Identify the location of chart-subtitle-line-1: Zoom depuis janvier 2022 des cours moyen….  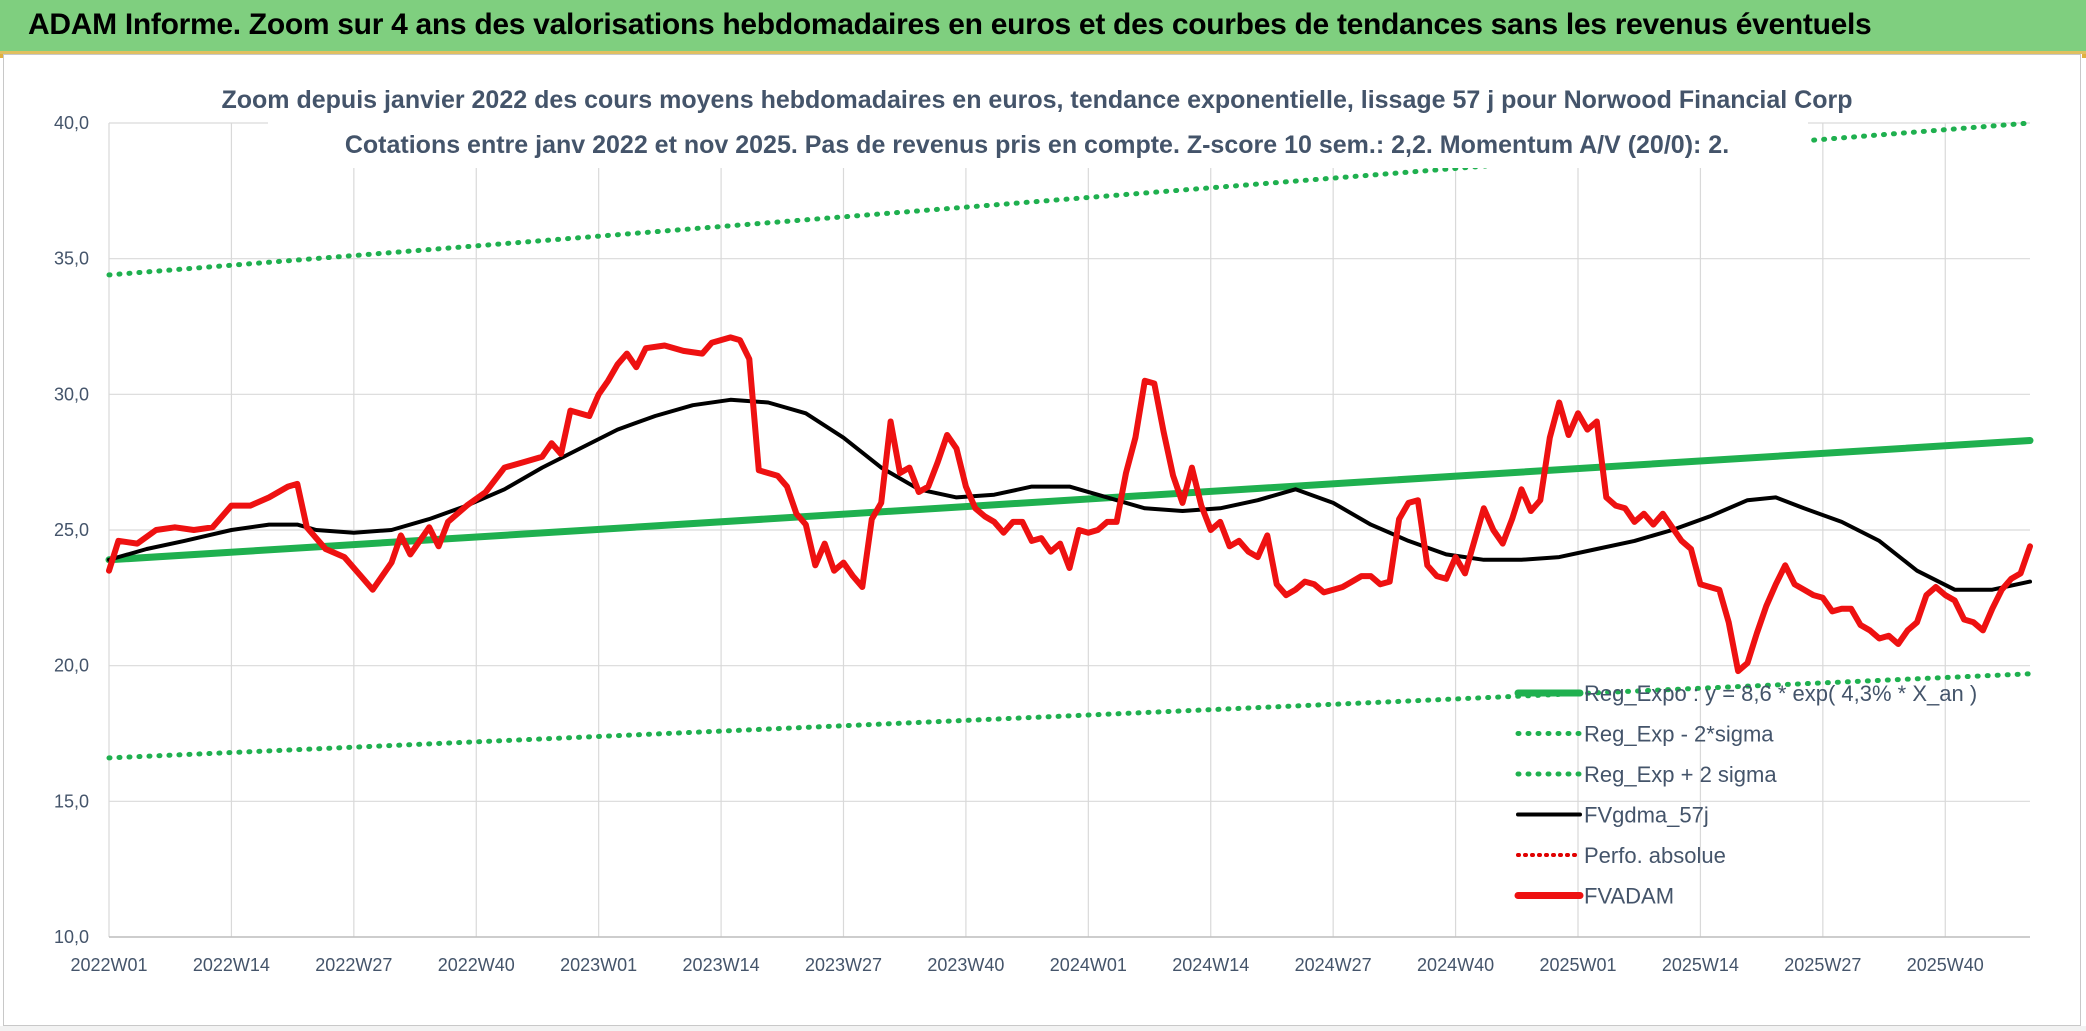
(1036, 100).